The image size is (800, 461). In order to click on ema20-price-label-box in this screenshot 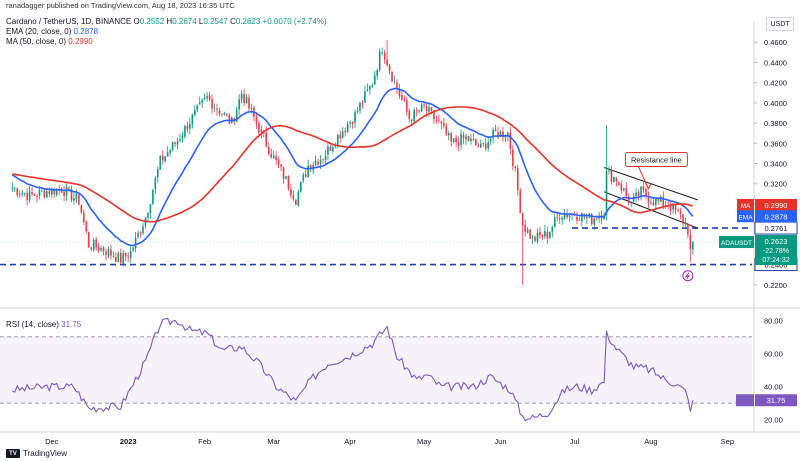, I will do `click(776, 216)`.